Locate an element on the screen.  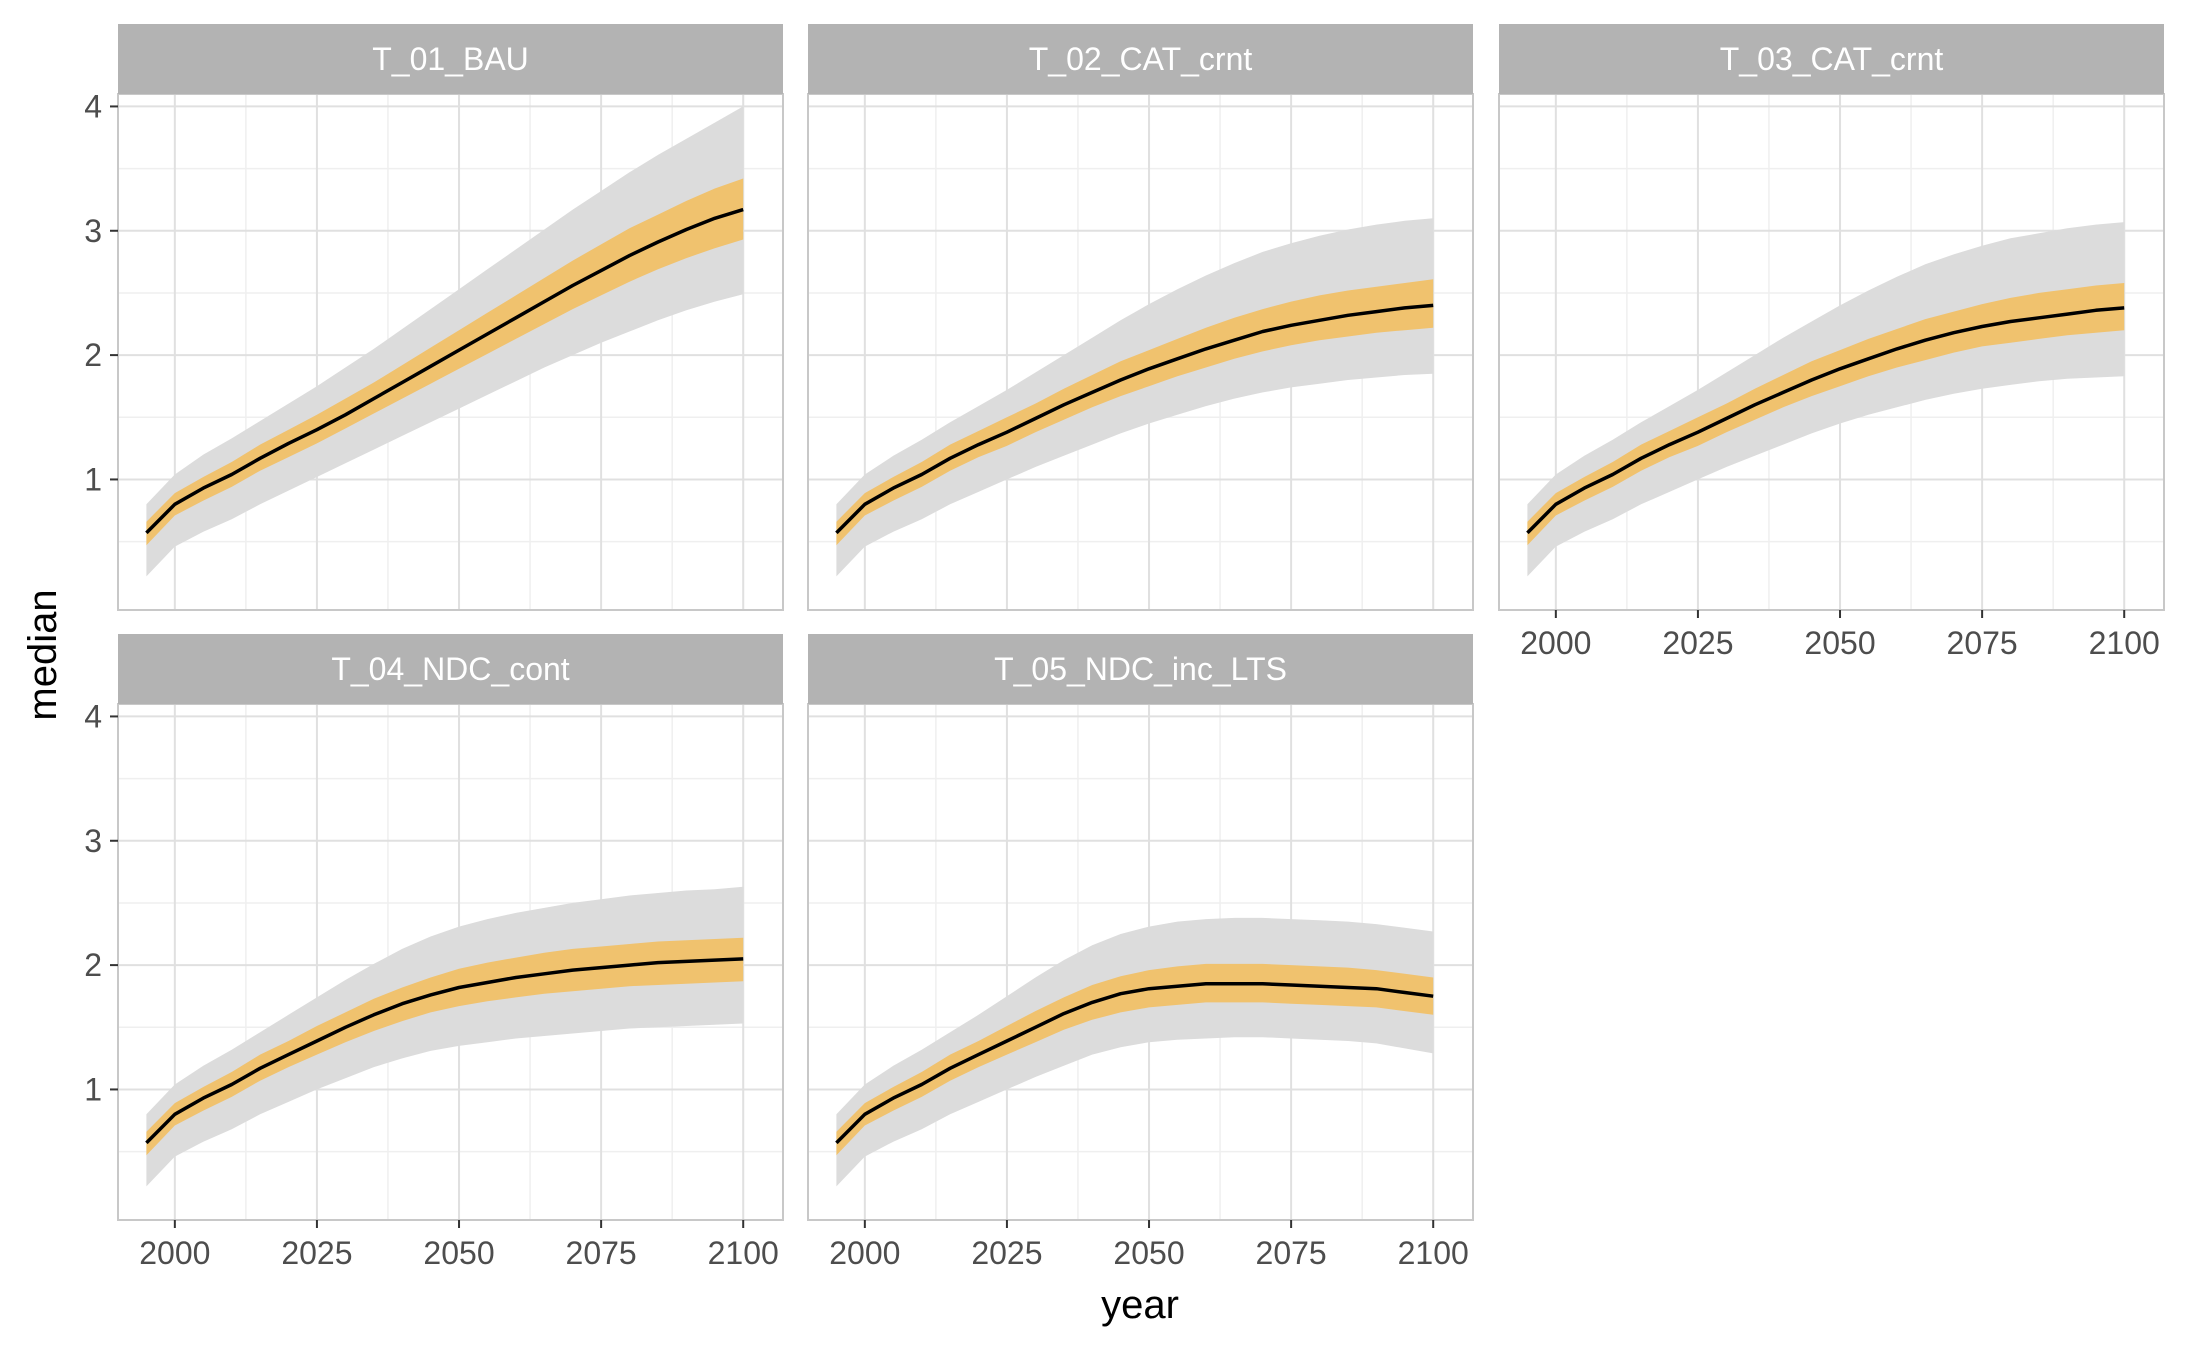
facet-title: T_05_NDC_inc_LTS is located at coordinates (1140, 669).